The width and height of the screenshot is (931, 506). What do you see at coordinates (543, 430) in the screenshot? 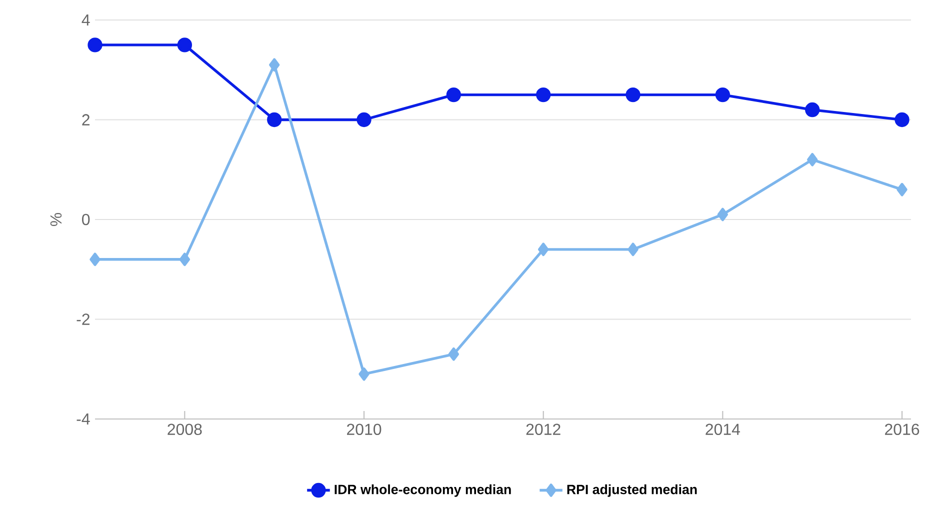
I see `x-tick-label: 2012` at bounding box center [543, 430].